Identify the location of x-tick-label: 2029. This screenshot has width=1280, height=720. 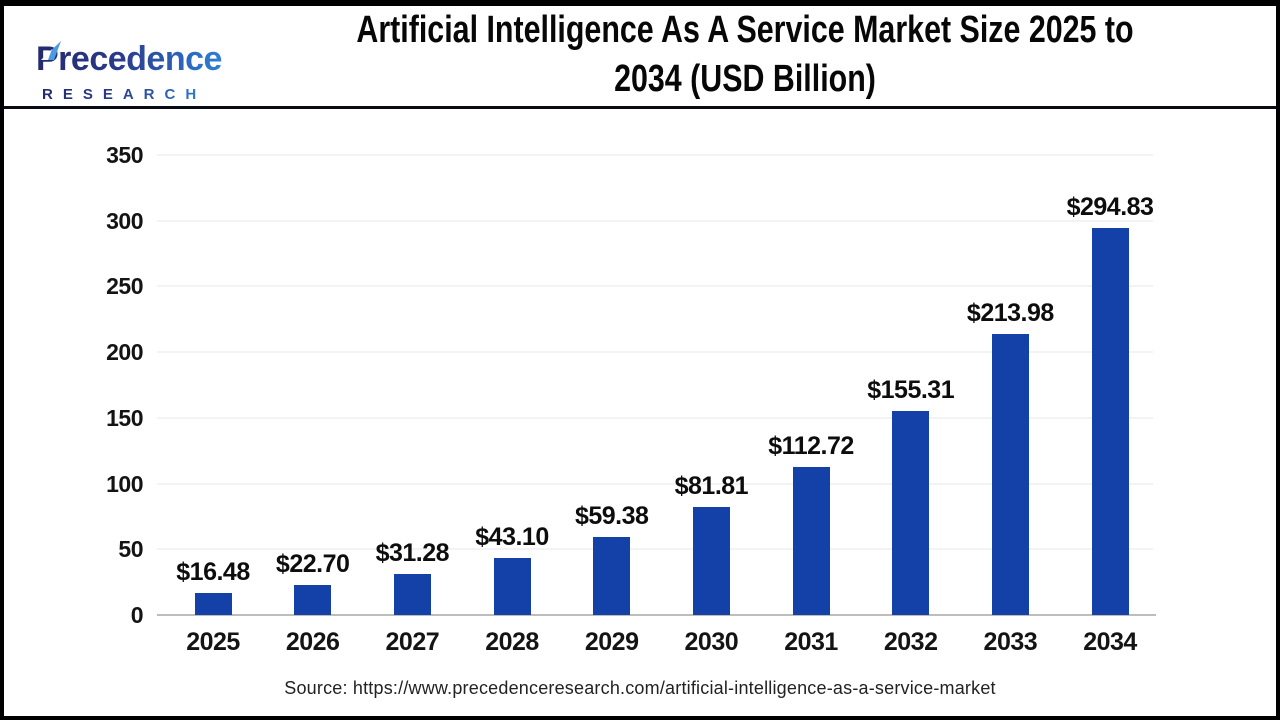
(611, 642).